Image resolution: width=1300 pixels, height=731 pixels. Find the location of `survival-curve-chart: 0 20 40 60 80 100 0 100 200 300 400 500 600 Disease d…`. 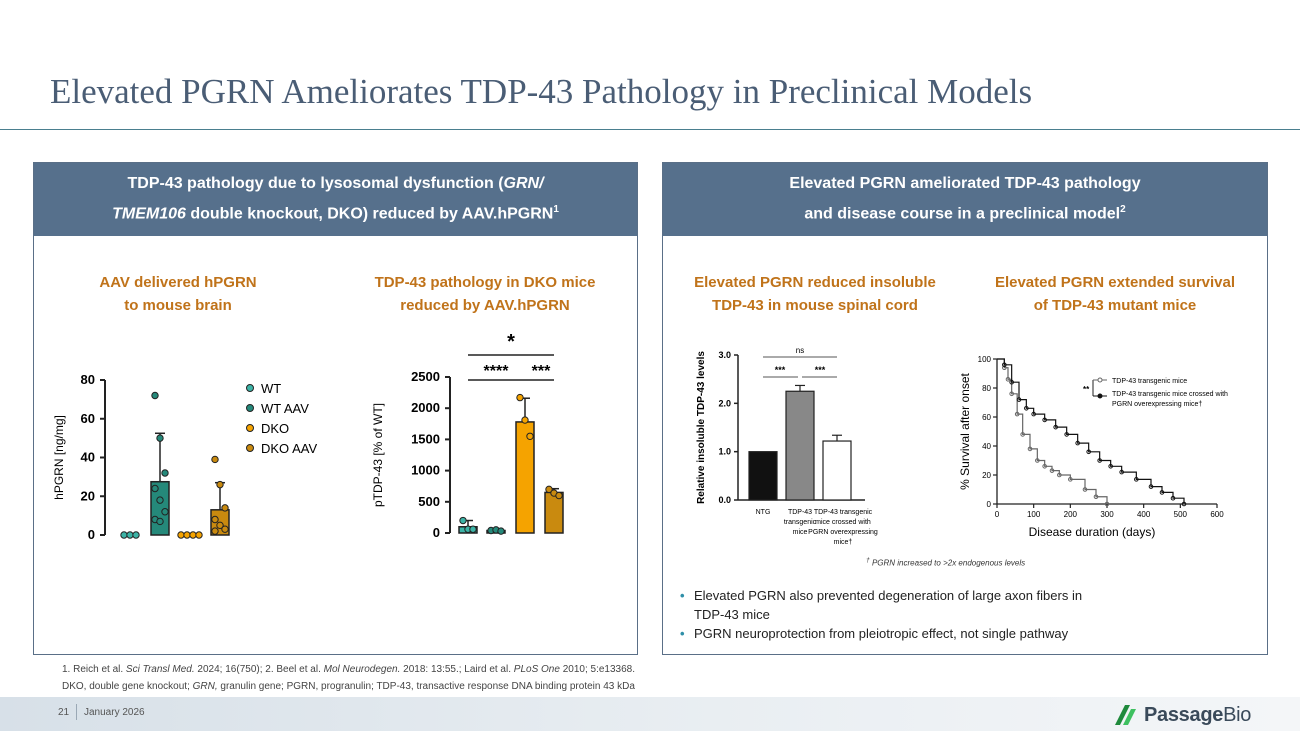

survival-curve-chart: 0 20 40 60 80 100 0 100 200 300 400 500 600 Disease d… is located at coordinates (1093, 447).